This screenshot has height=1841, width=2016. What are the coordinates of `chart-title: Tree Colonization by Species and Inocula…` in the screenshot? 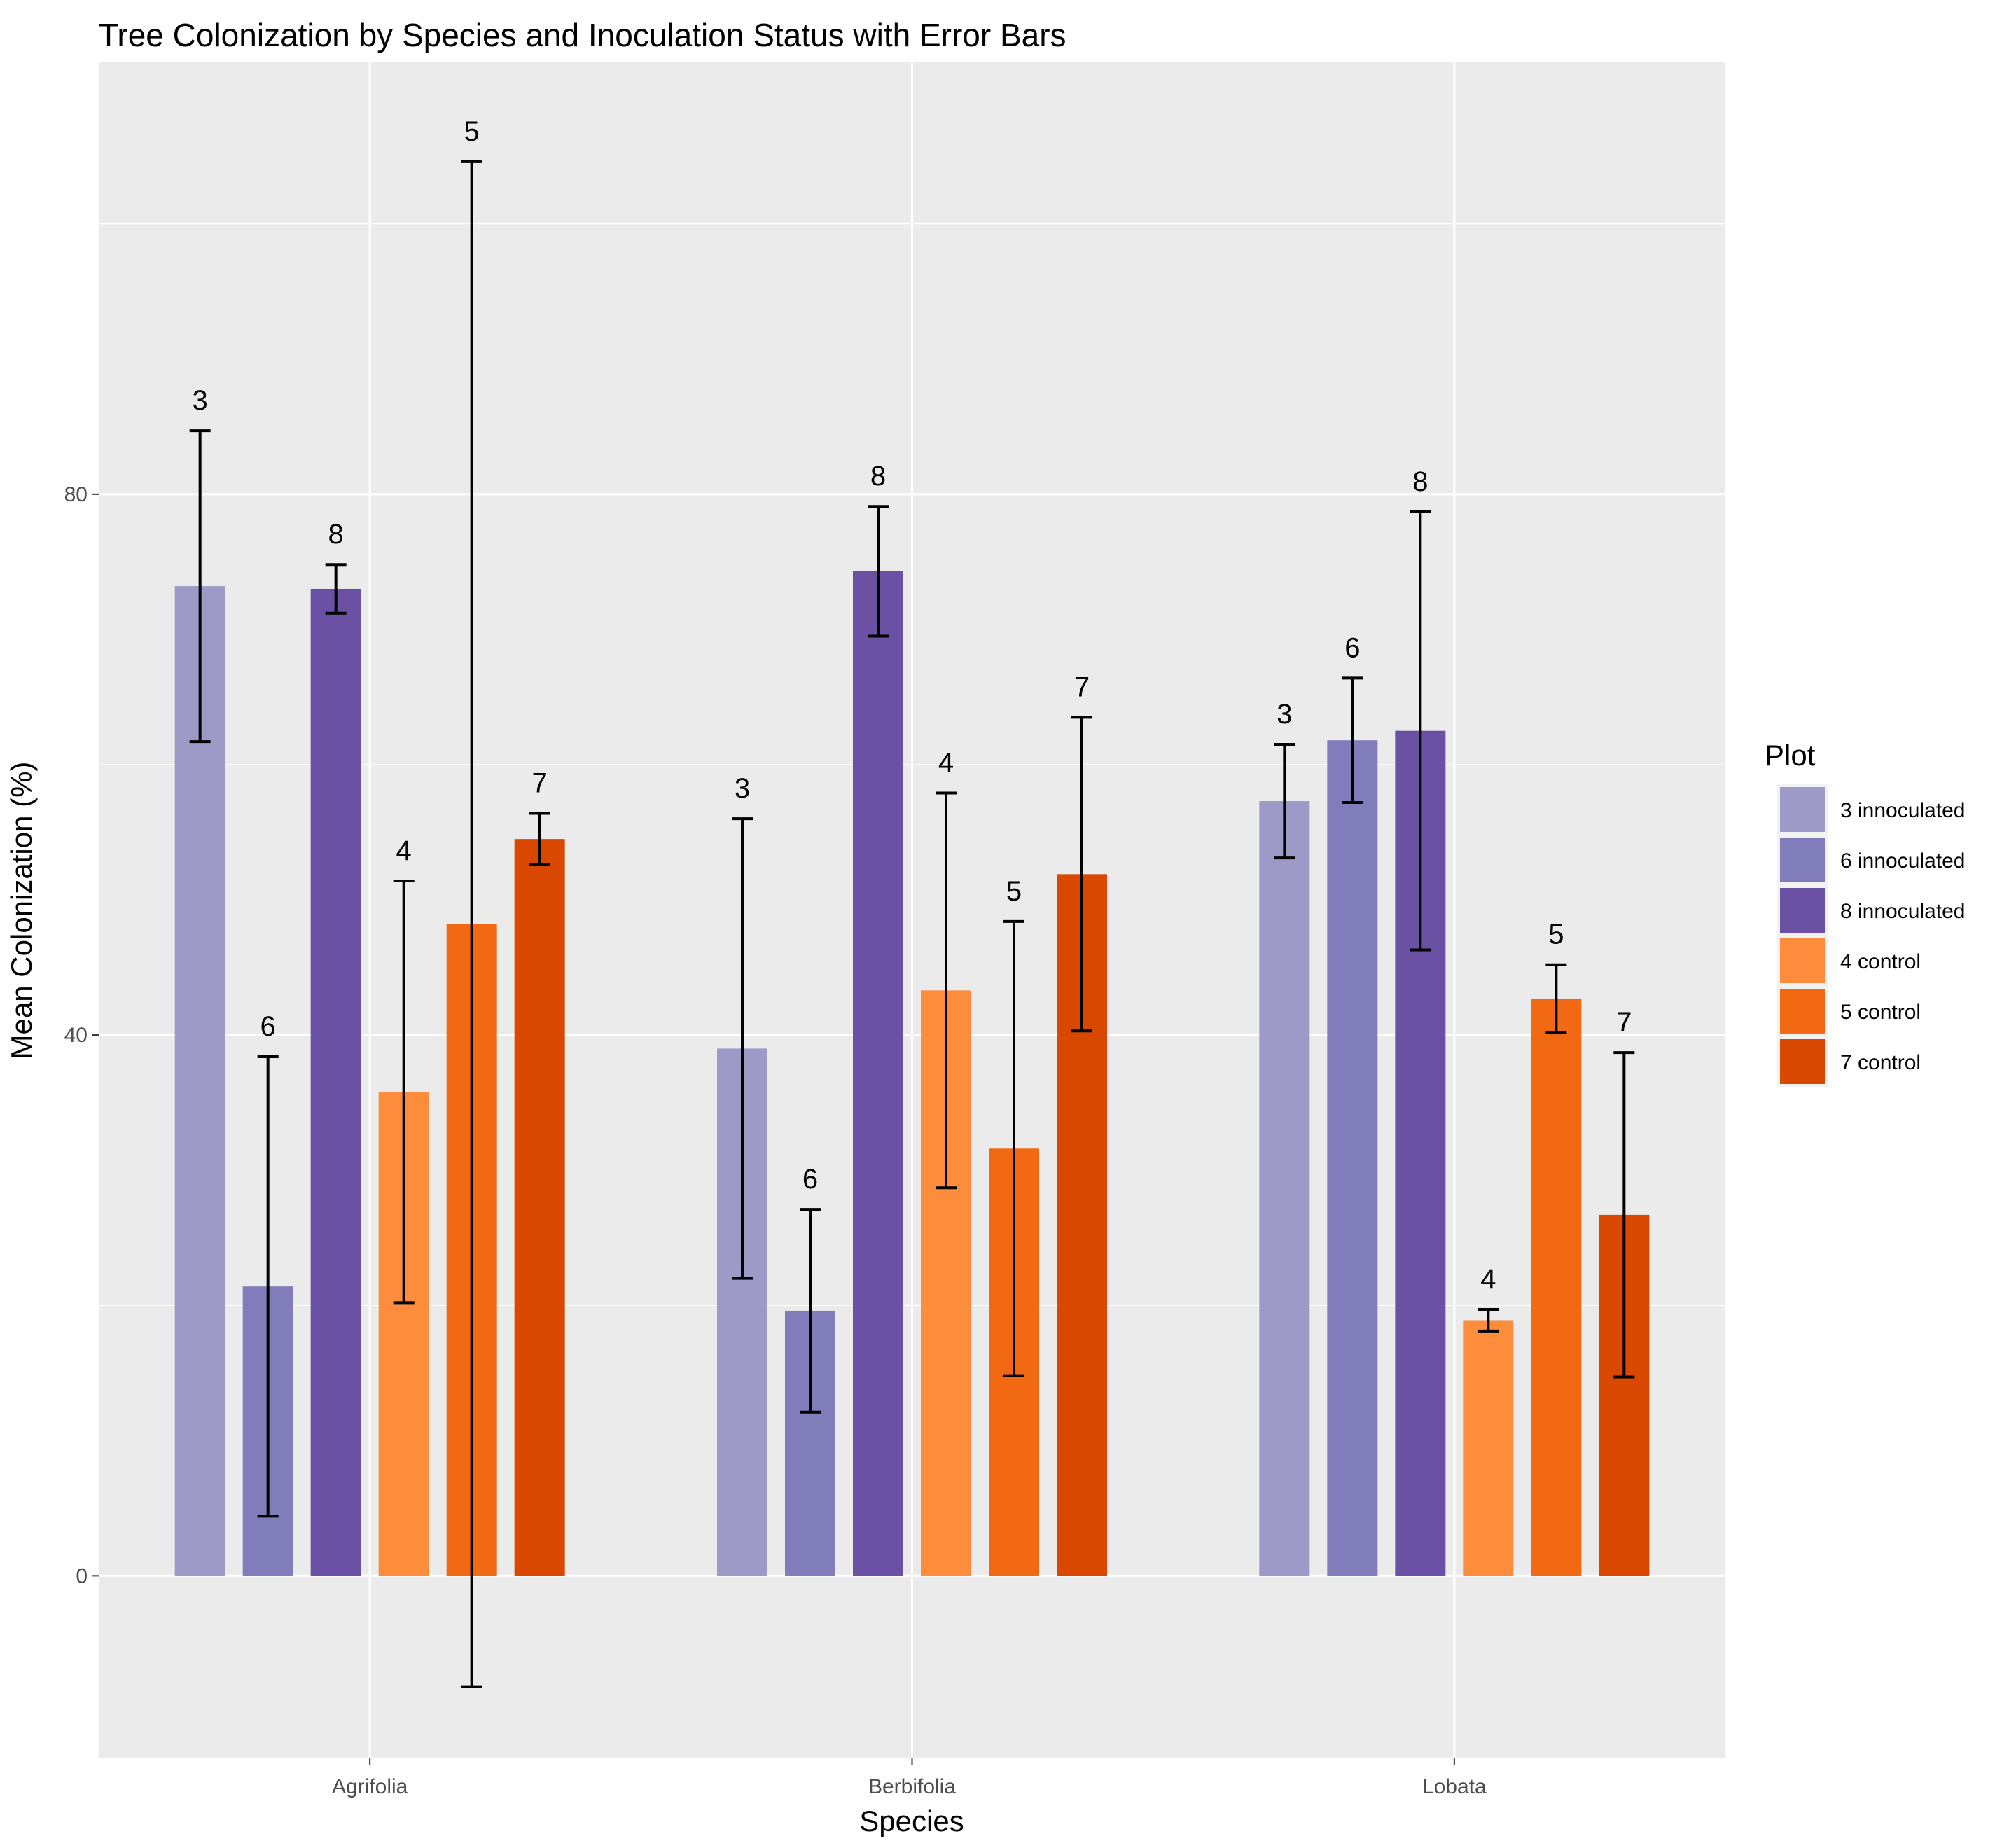 It's located at (582, 35).